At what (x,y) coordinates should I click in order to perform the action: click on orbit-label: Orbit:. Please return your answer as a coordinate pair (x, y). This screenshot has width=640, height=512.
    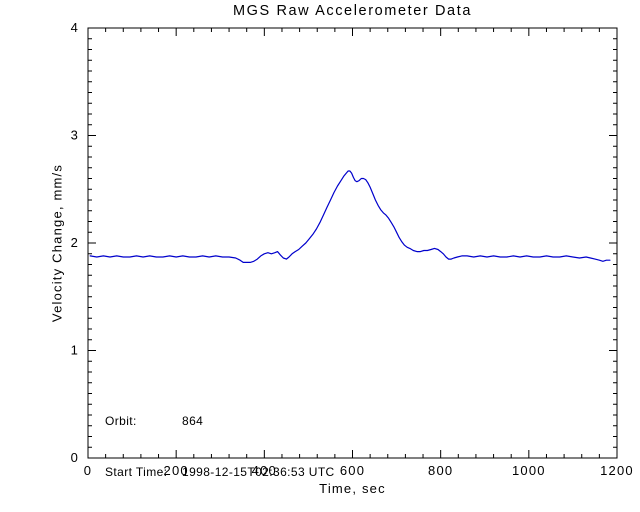
    Looking at the image, I should click on (121, 421).